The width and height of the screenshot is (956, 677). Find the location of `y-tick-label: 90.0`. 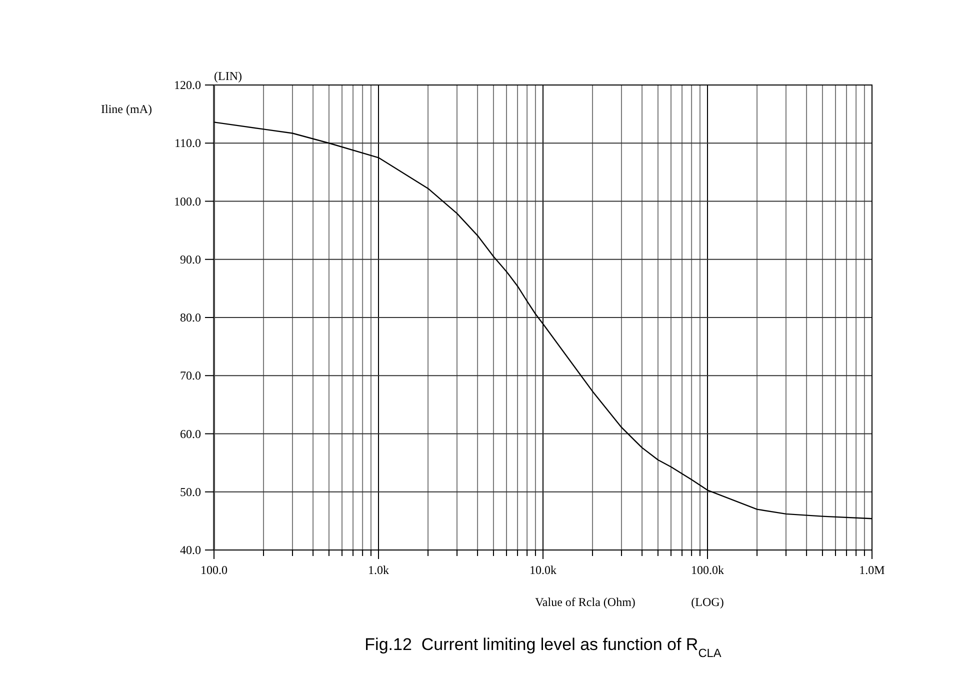

y-tick-label: 90.0 is located at coordinates (190, 259).